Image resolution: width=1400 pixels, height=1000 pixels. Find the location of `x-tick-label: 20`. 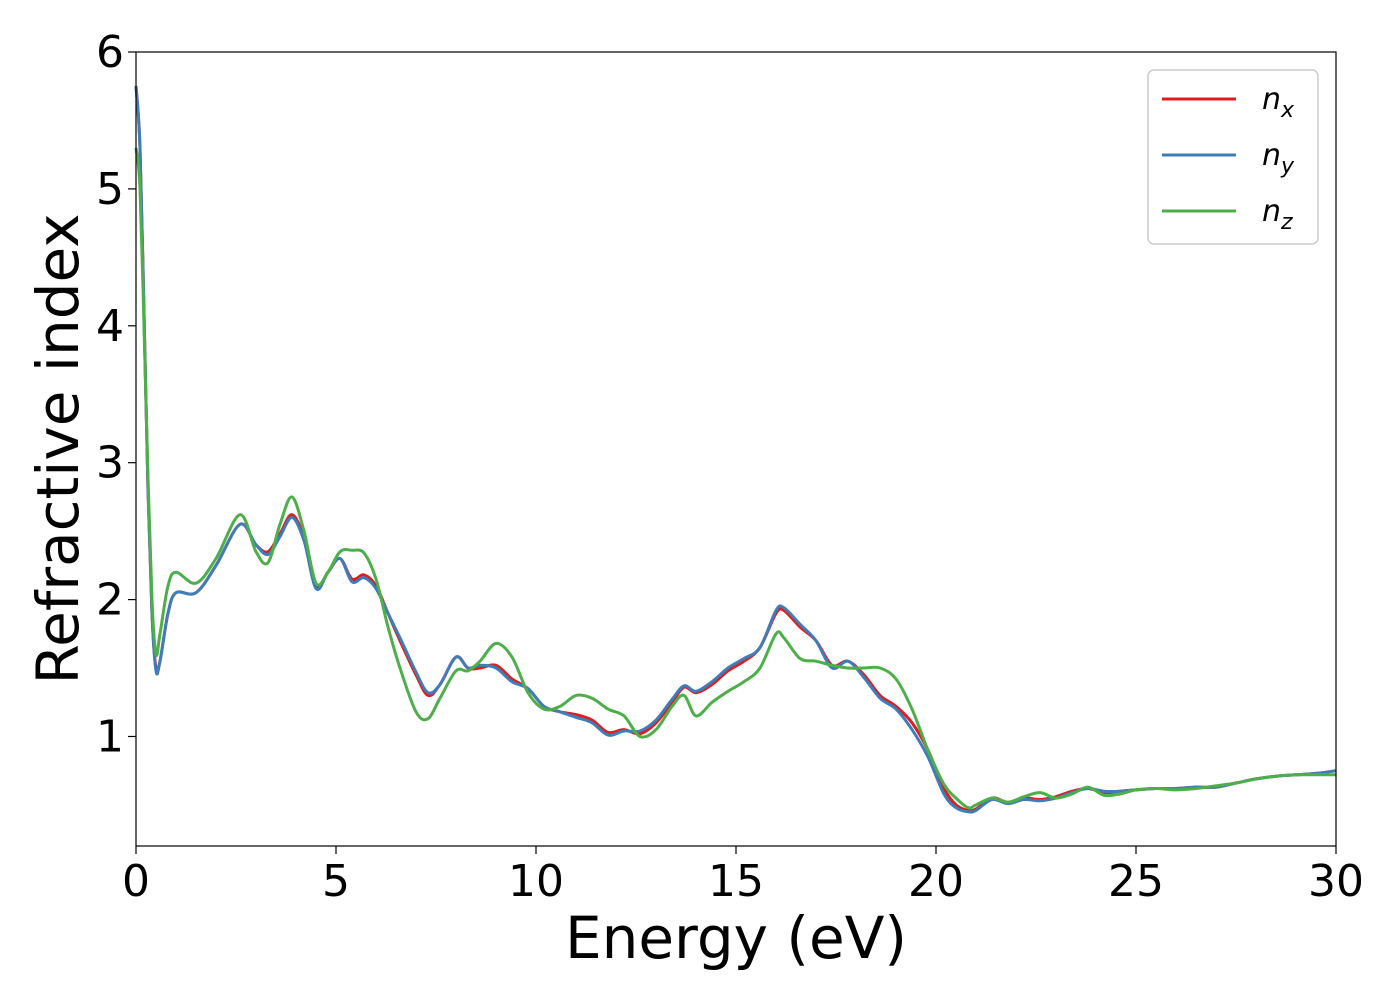

x-tick-label: 20 is located at coordinates (936, 881).